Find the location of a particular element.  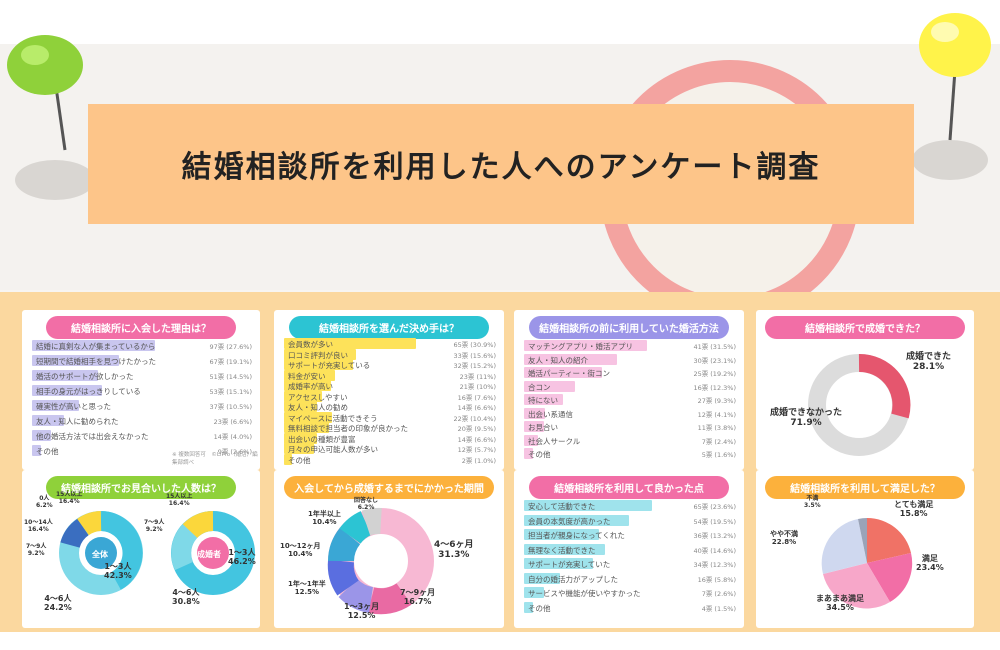

bar-row: 担当者が親身になってくれた 36票 (13.2%) is located at coordinates (630, 535).